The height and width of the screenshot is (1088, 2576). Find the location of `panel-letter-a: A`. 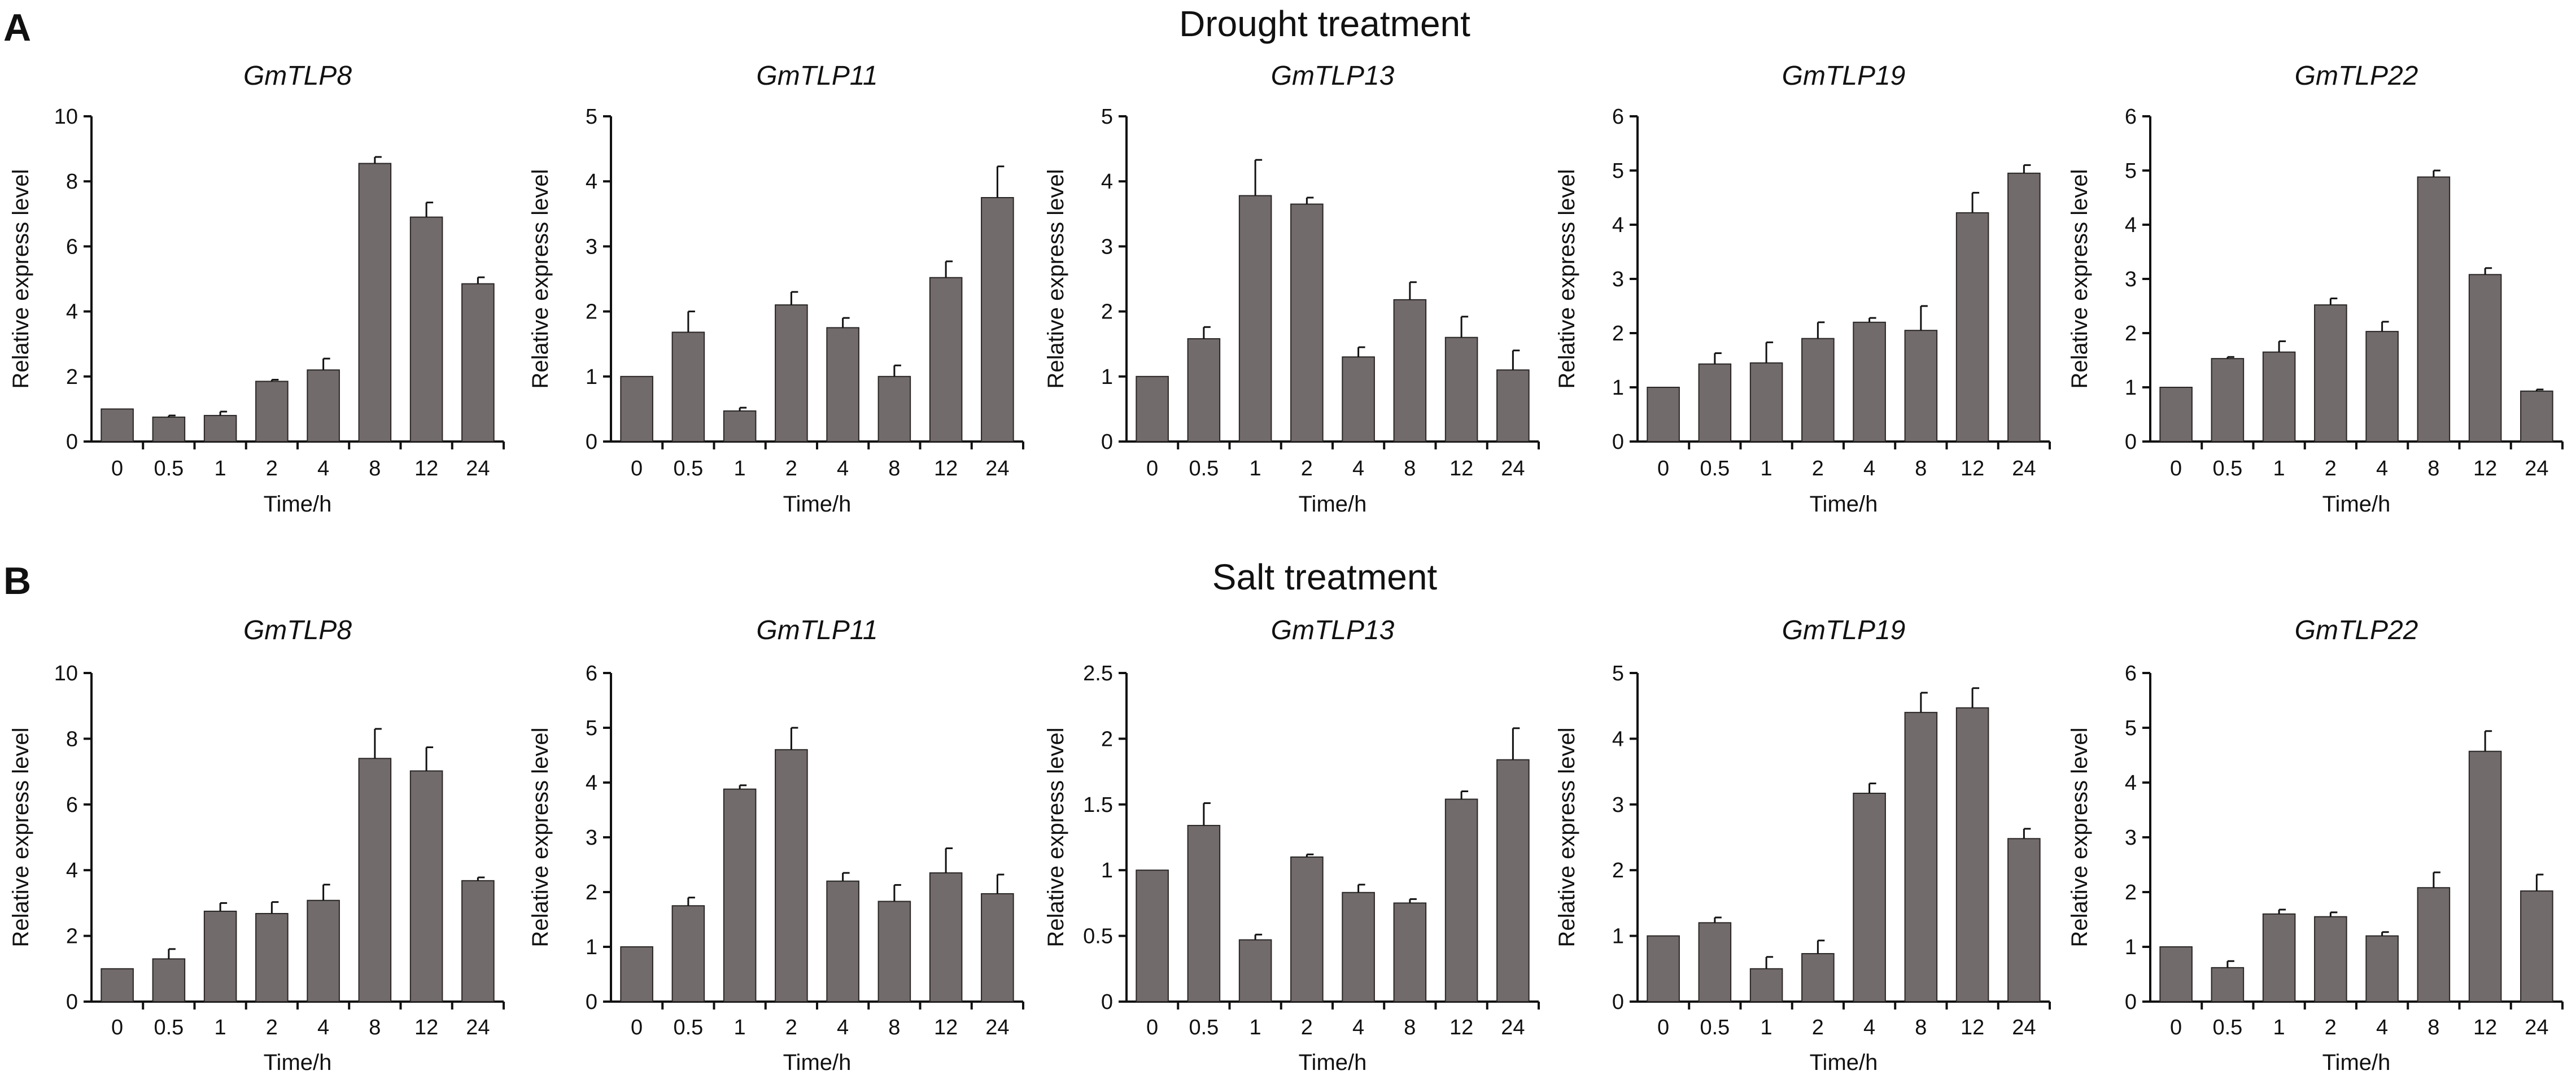

panel-letter-a: A is located at coordinates (17, 27).